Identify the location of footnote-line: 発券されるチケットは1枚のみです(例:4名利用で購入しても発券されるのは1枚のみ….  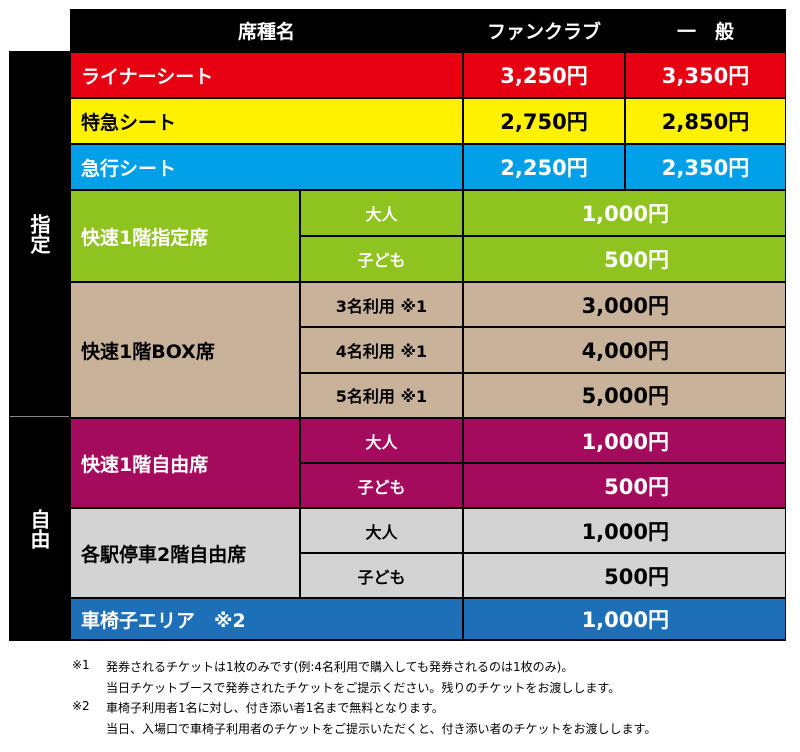
(340, 667).